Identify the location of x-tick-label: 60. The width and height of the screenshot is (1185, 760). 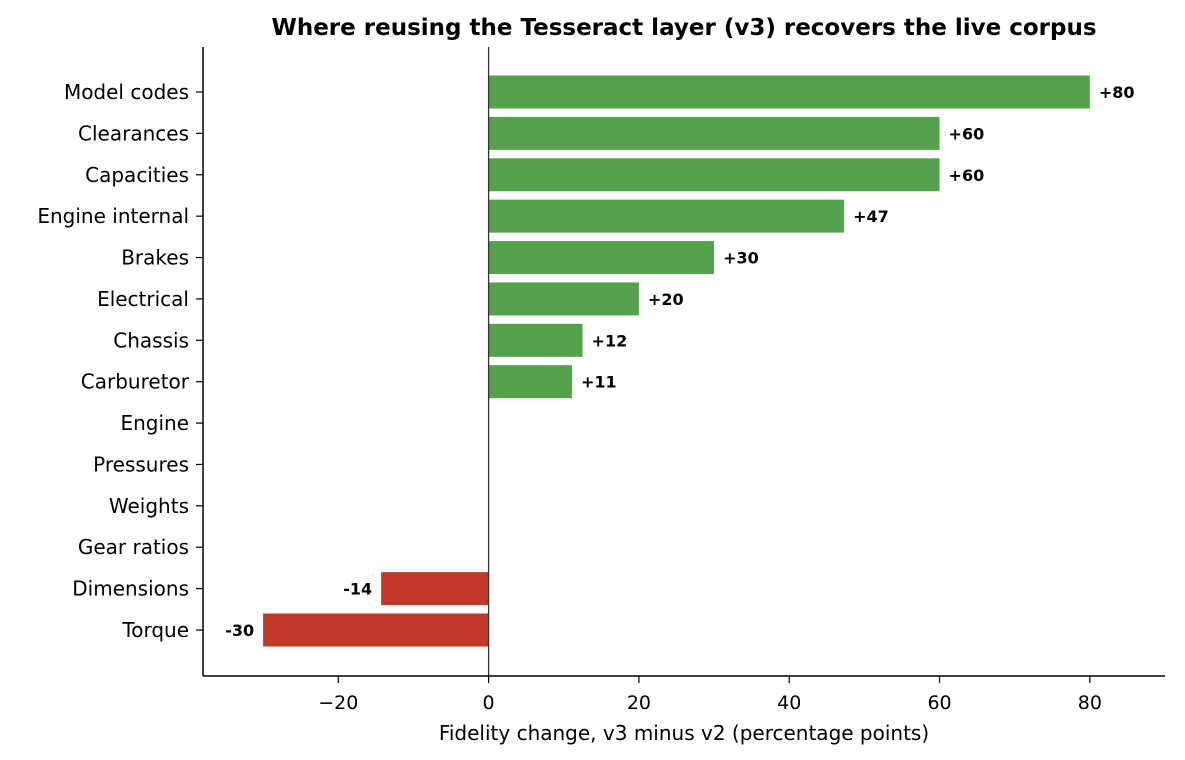
(939, 703).